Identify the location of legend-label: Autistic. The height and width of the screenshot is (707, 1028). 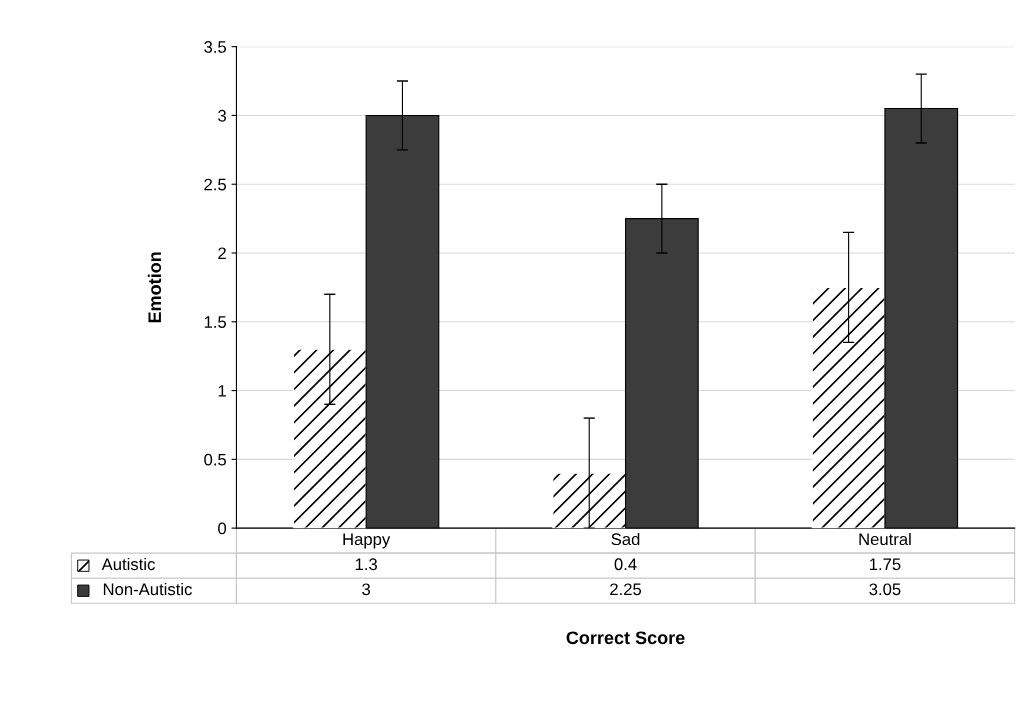
(128, 564).